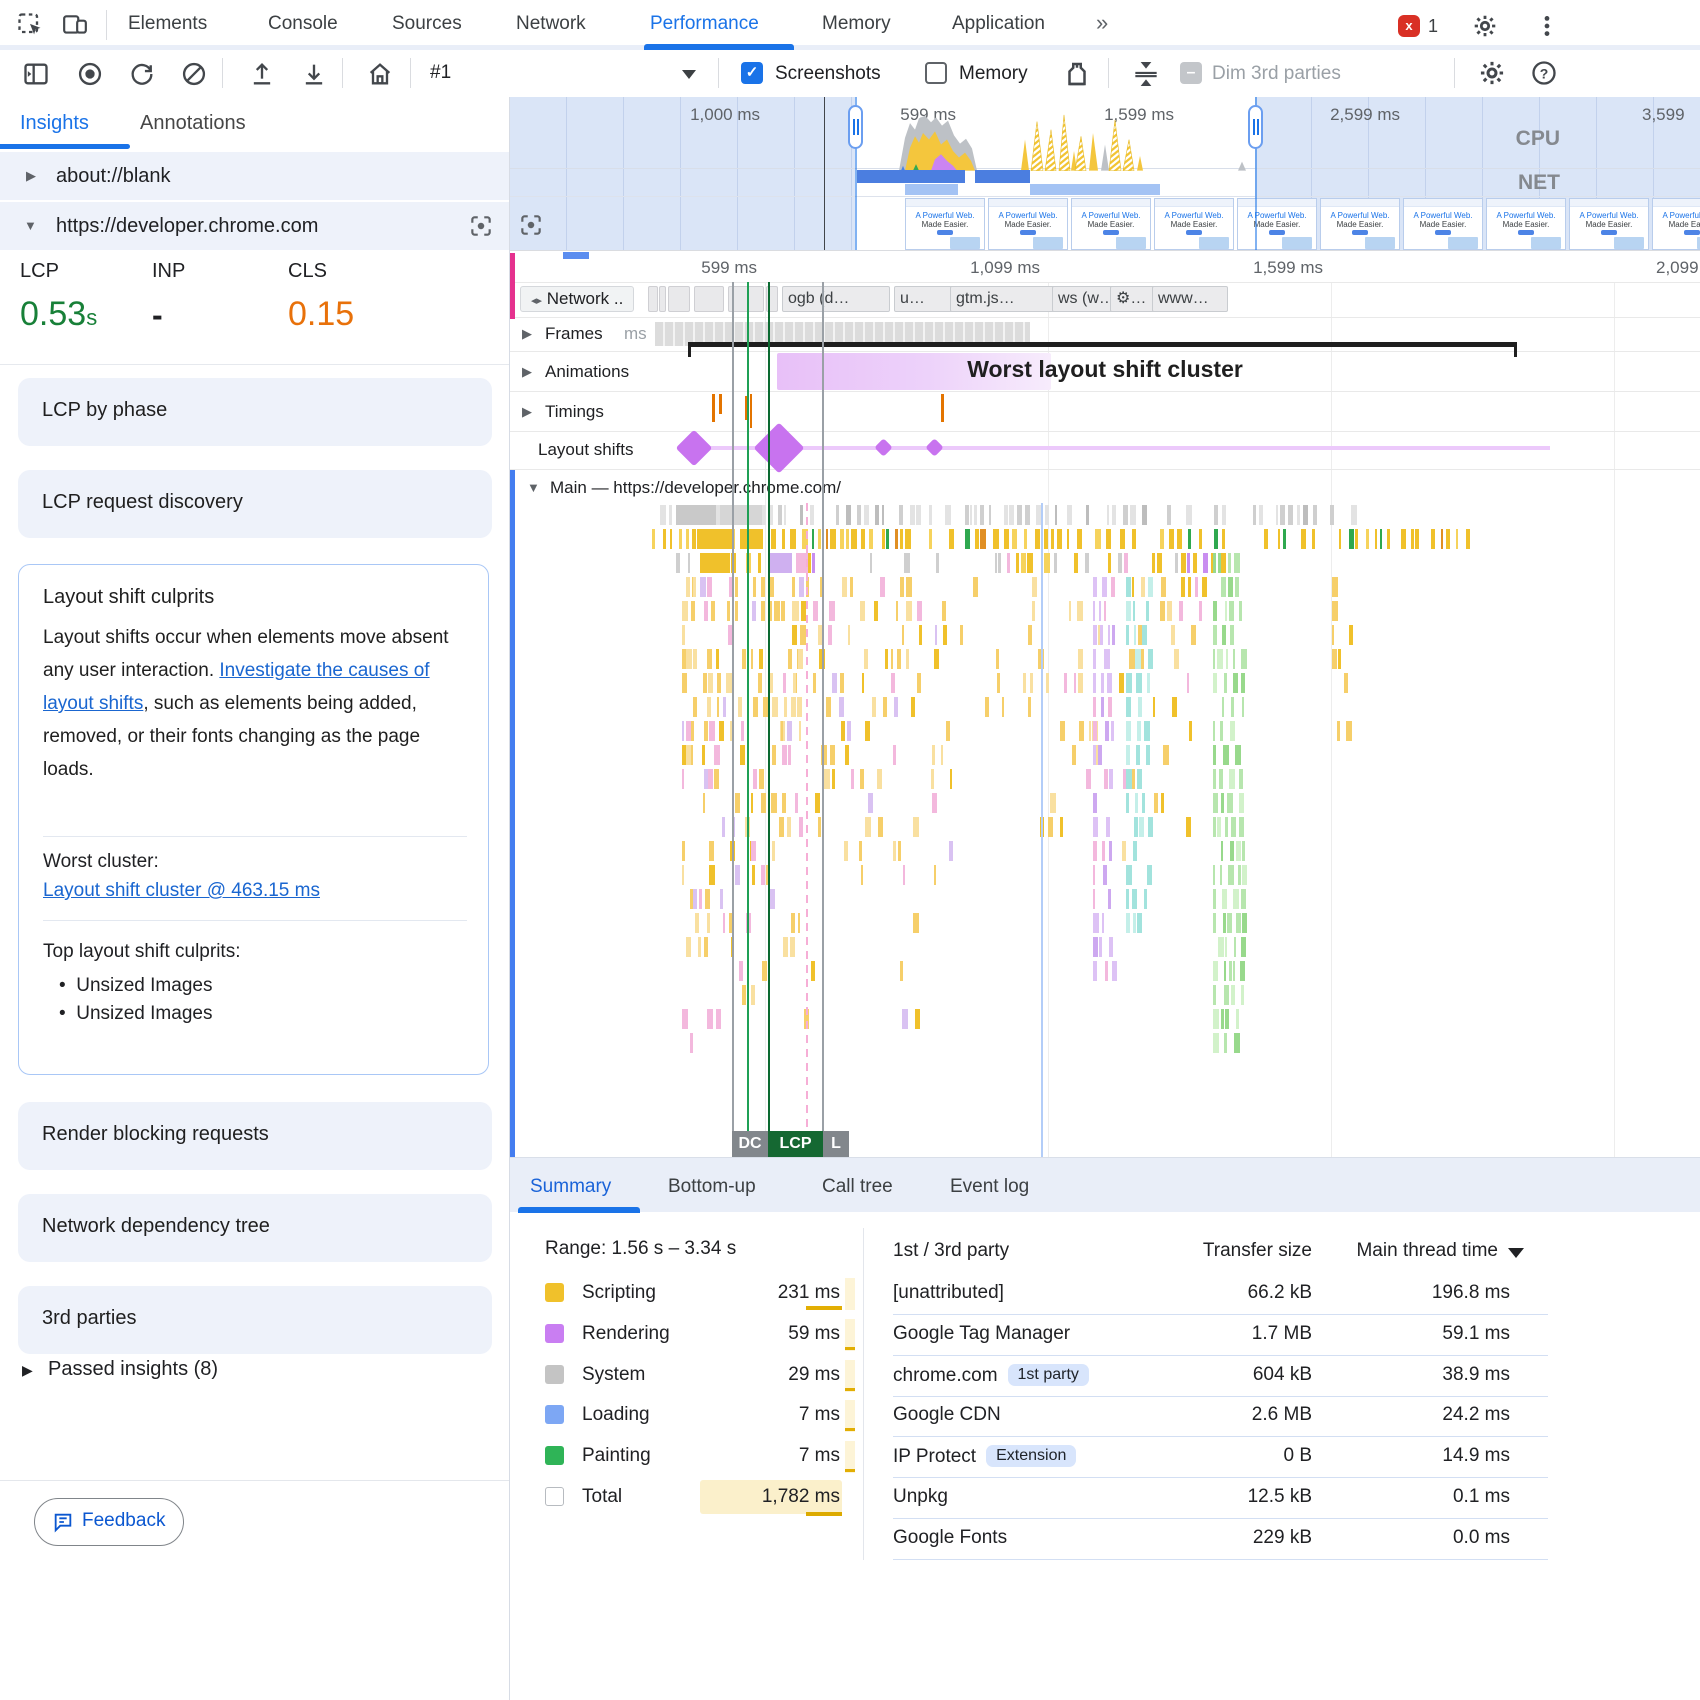 Image resolution: width=1700 pixels, height=1700 pixels. I want to click on origin-row-chrome: ▼ https://developer.chrome.com, so click(254, 226).